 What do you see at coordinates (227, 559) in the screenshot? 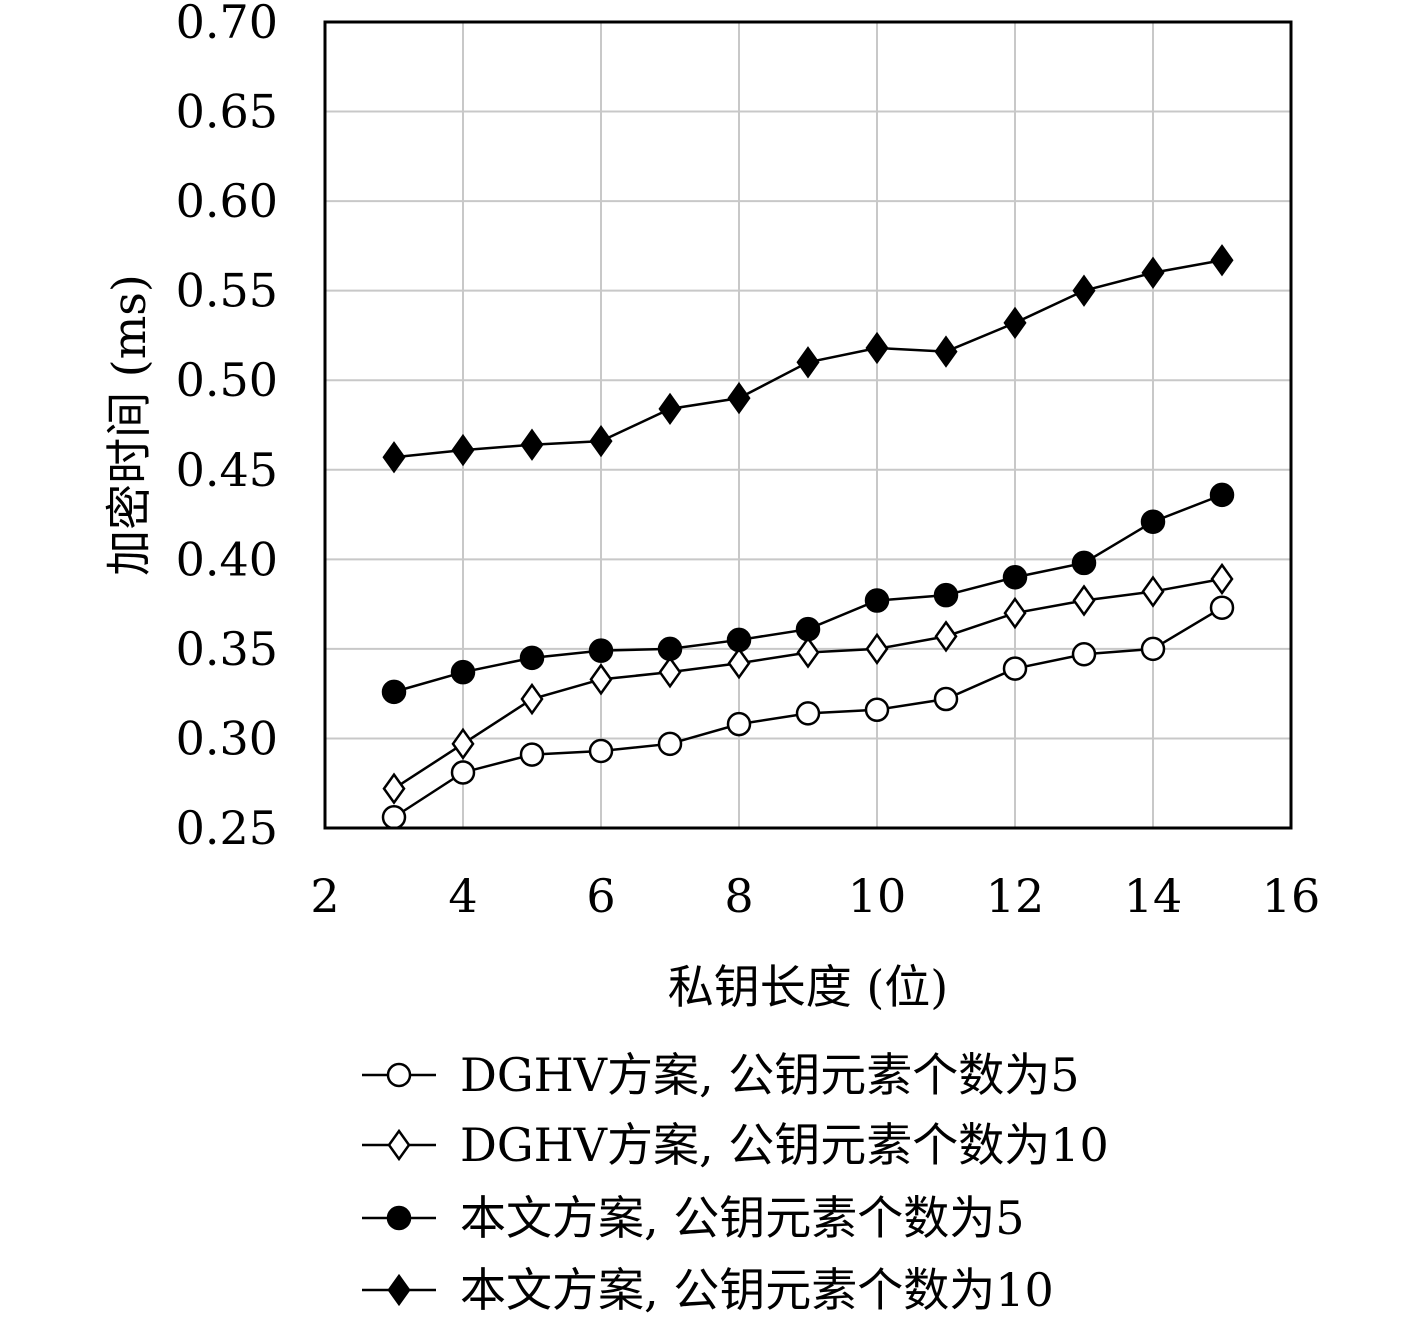
I see `y-tick-label: 0.40` at bounding box center [227, 559].